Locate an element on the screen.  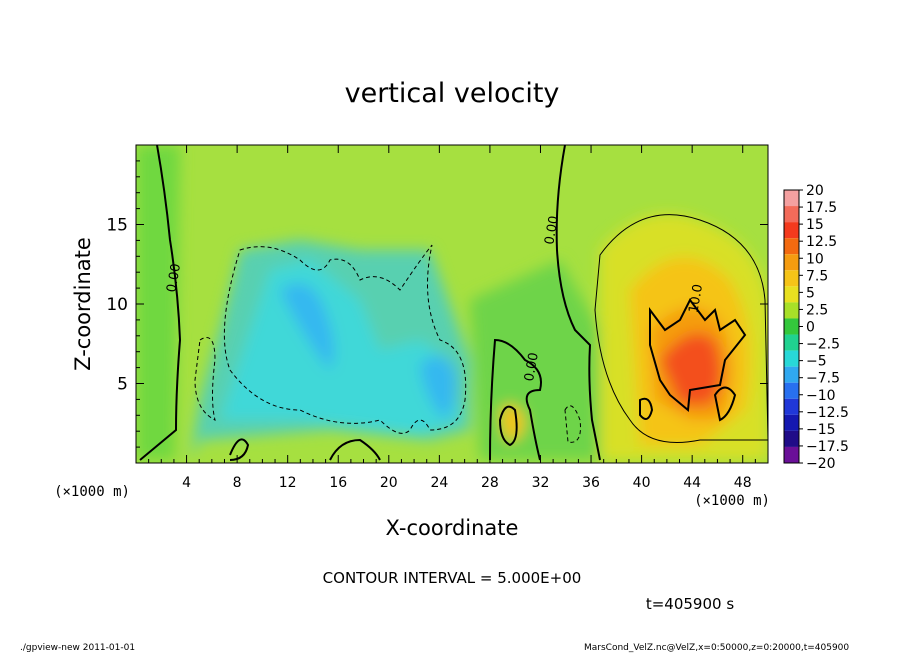
contour-minus5 is located at coordinates (345, 339).